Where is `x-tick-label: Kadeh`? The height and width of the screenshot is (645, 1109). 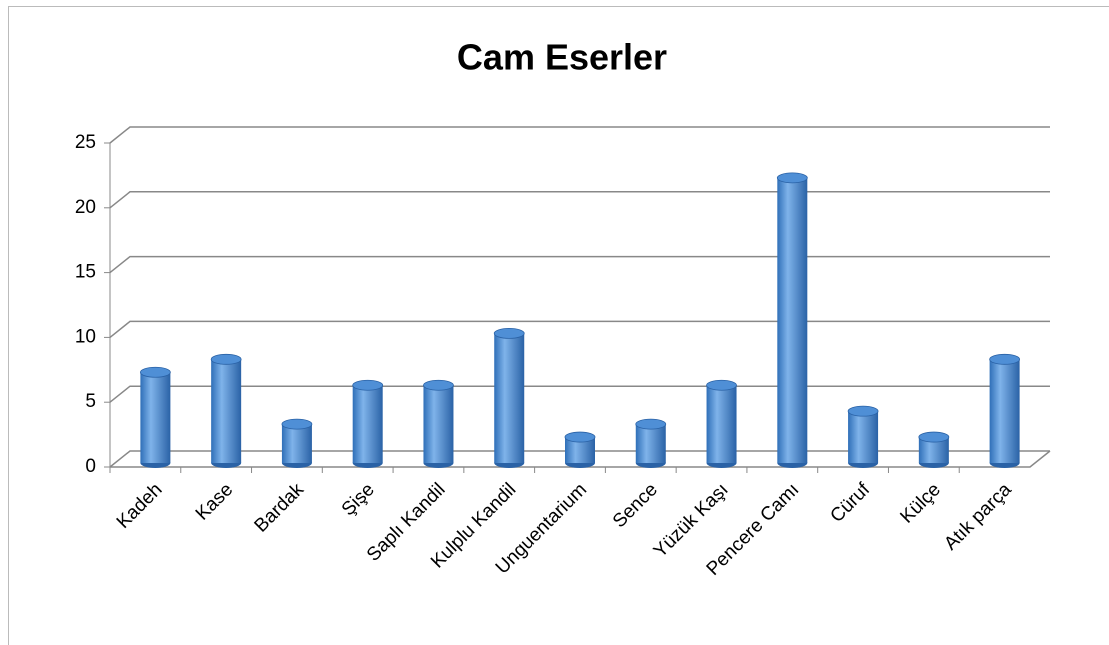
x-tick-label: Kadeh is located at coordinates (140, 506).